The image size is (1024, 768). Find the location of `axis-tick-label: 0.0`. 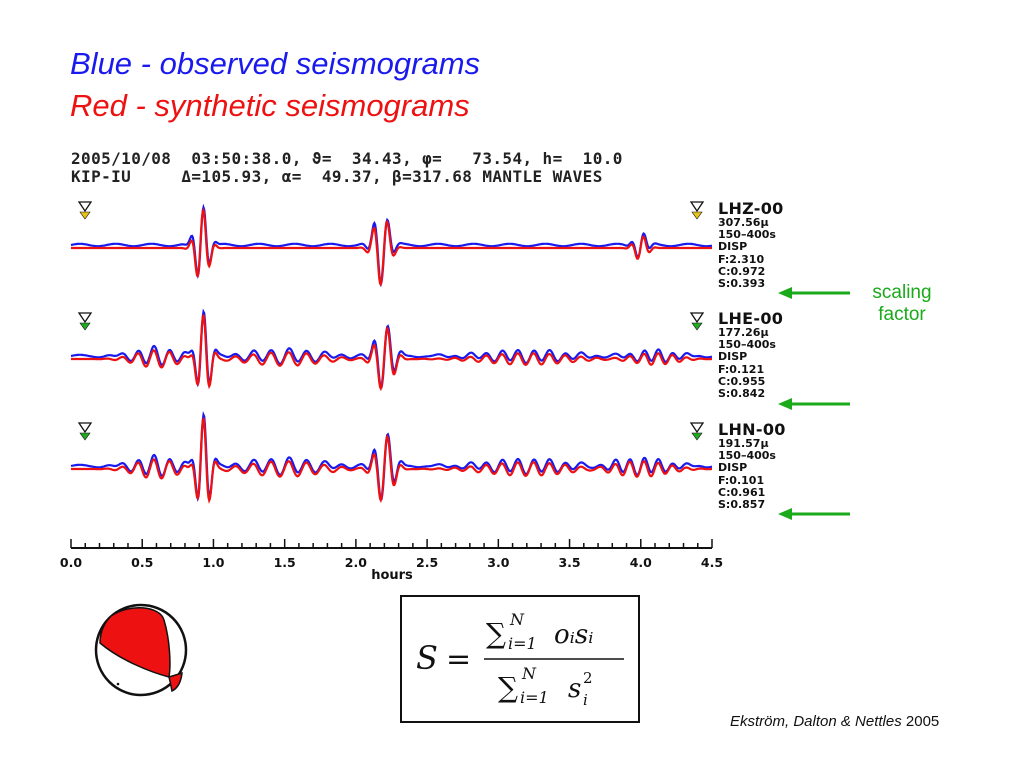

axis-tick-label: 0.0 is located at coordinates (71, 562).